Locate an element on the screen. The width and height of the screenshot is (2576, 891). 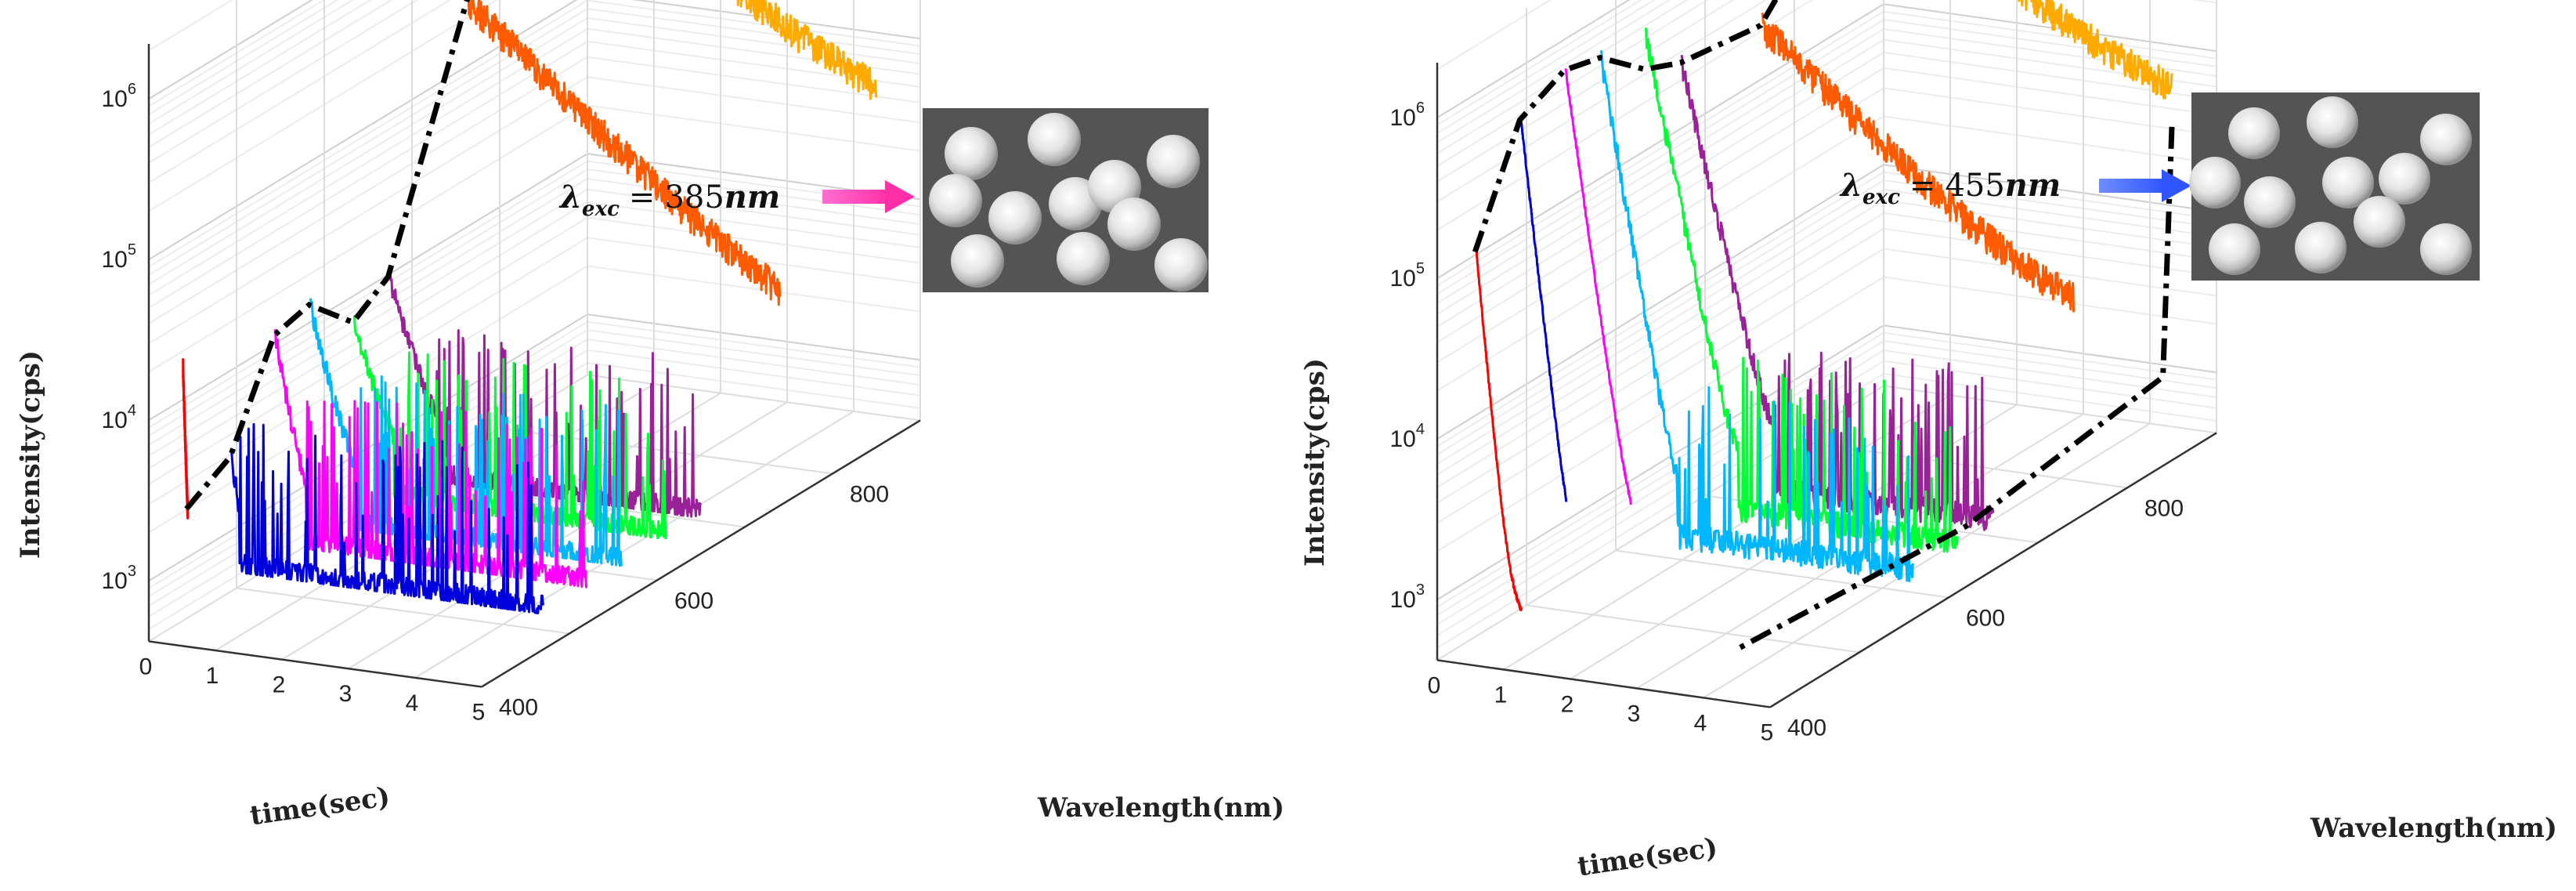
left-excitation-arrow is located at coordinates (868, 196).